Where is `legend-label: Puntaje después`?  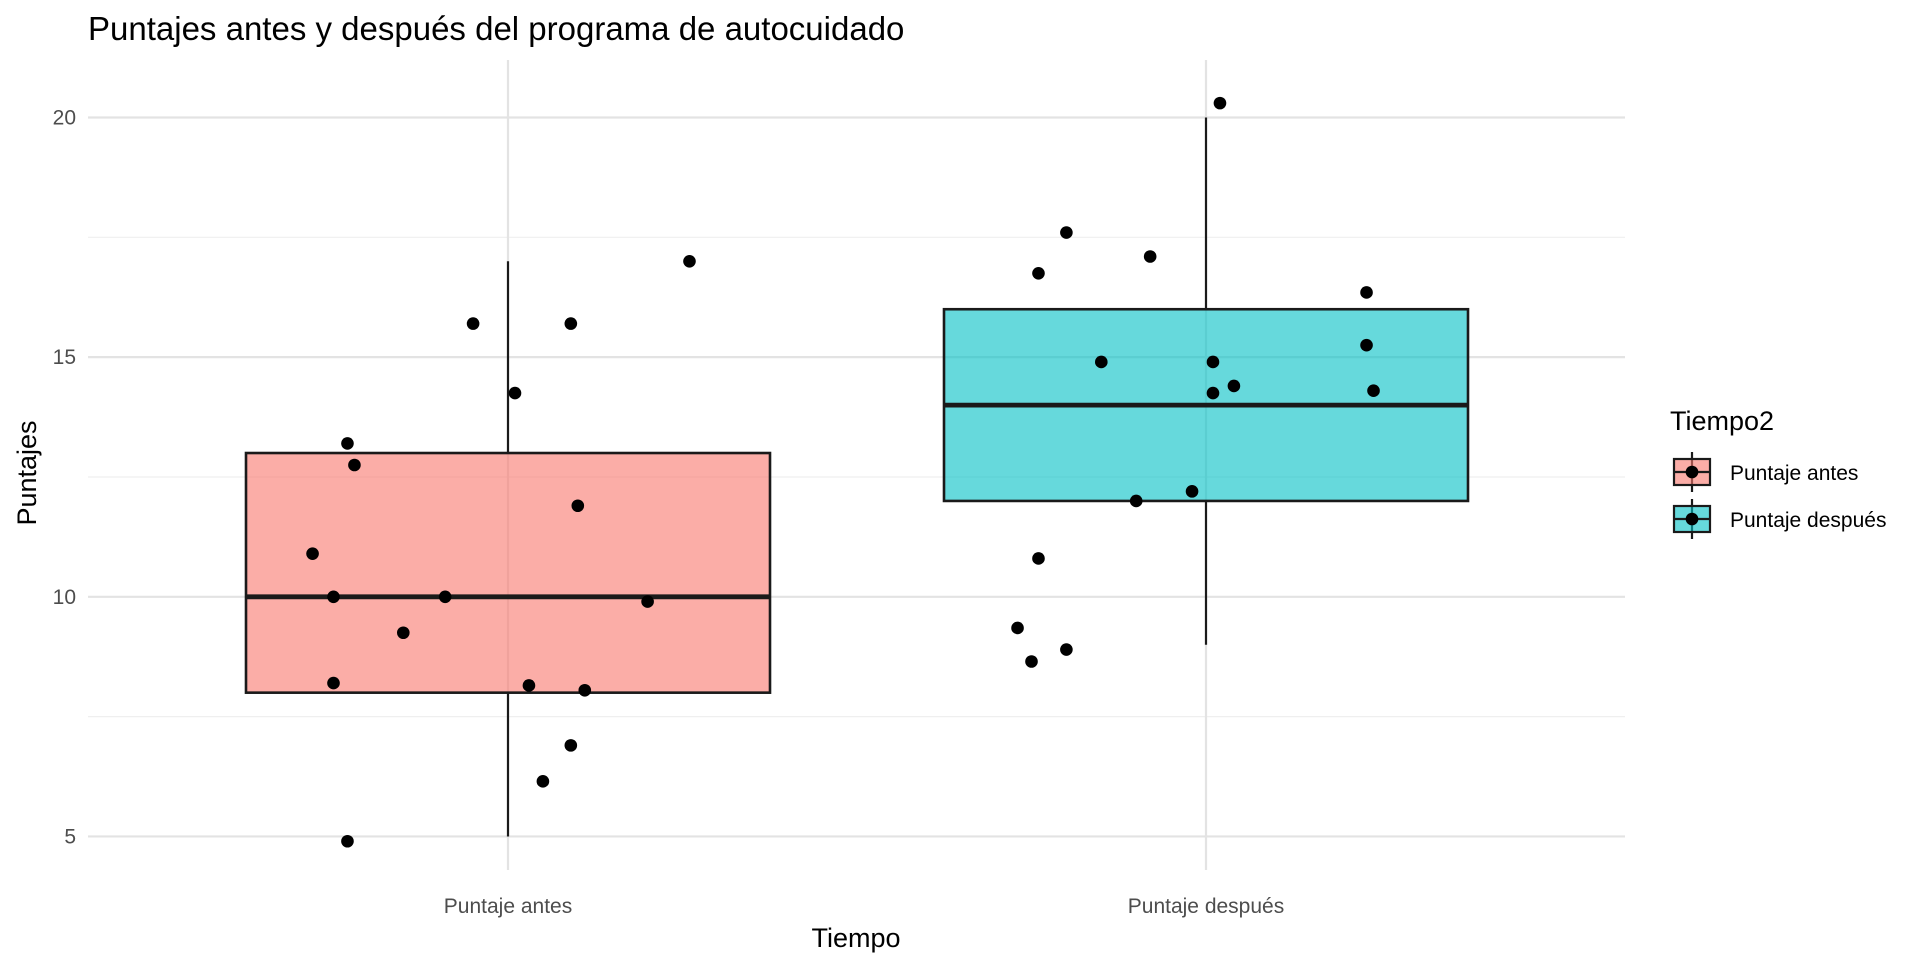
legend-label: Puntaje después is located at coordinates (1808, 520).